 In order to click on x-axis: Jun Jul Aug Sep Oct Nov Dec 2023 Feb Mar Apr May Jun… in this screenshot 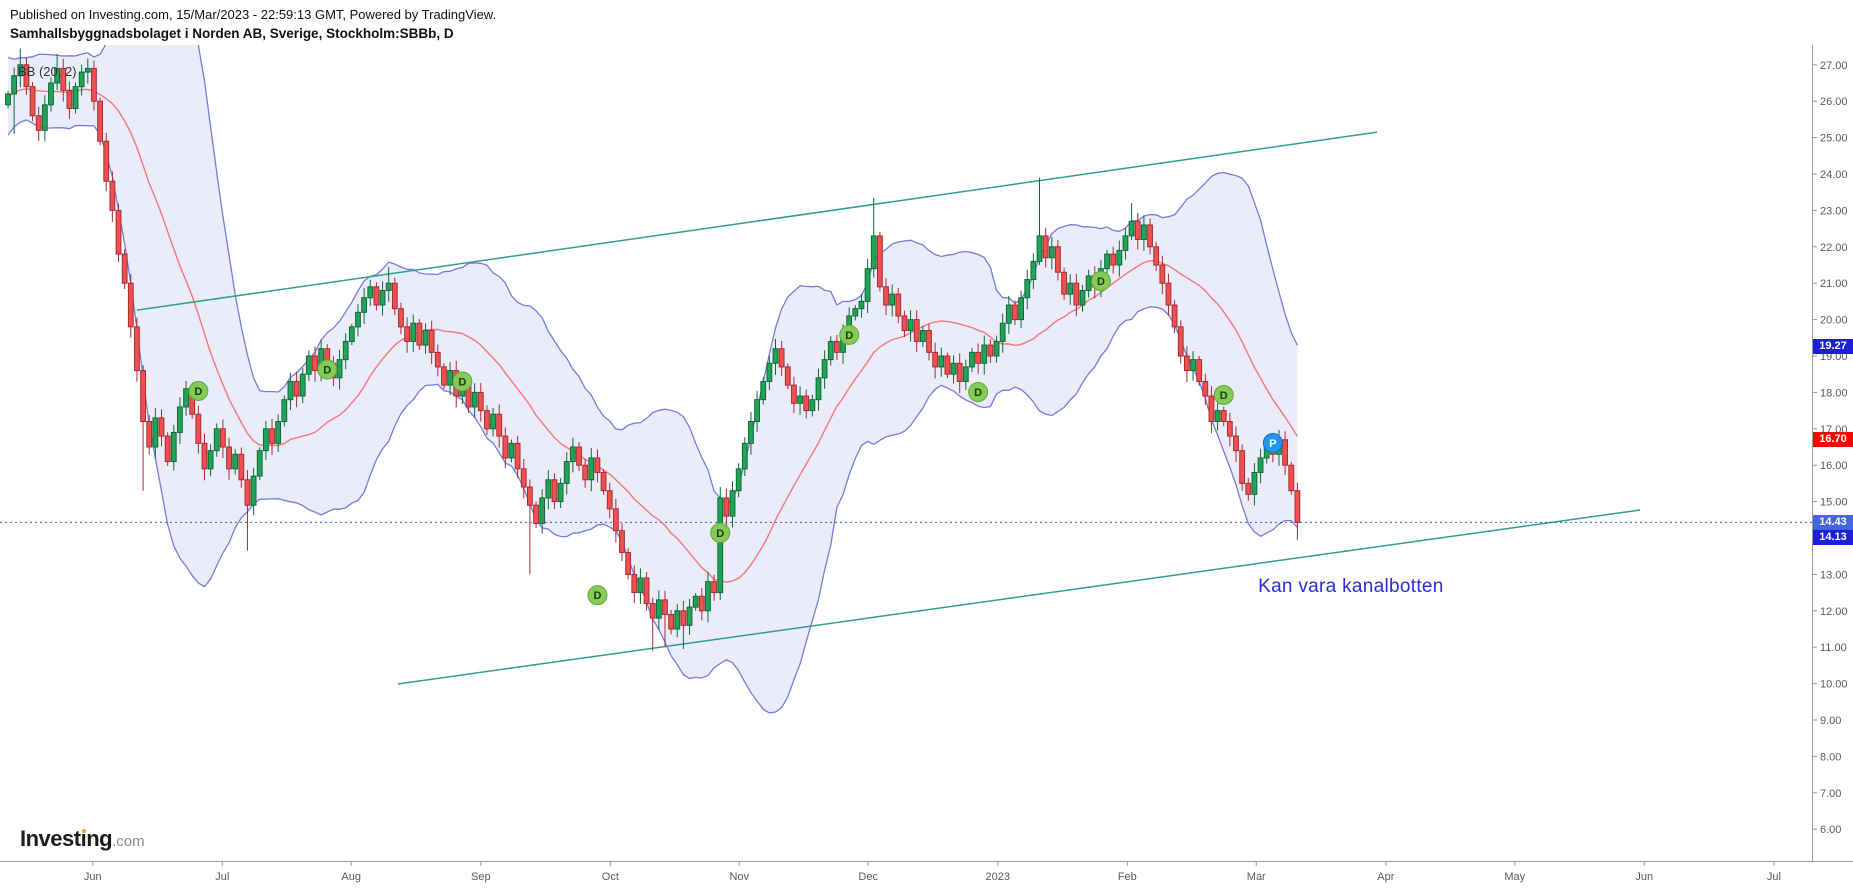, I will do `click(926, 872)`.